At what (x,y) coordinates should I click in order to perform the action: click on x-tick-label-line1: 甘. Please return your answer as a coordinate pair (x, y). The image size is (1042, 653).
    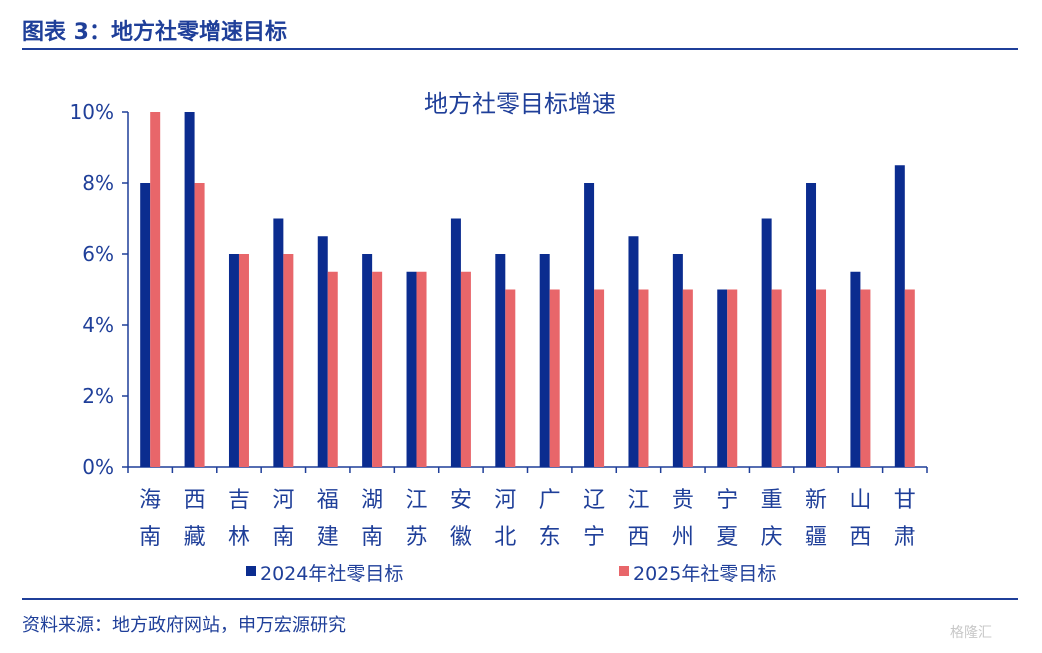
    Looking at the image, I should click on (905, 500).